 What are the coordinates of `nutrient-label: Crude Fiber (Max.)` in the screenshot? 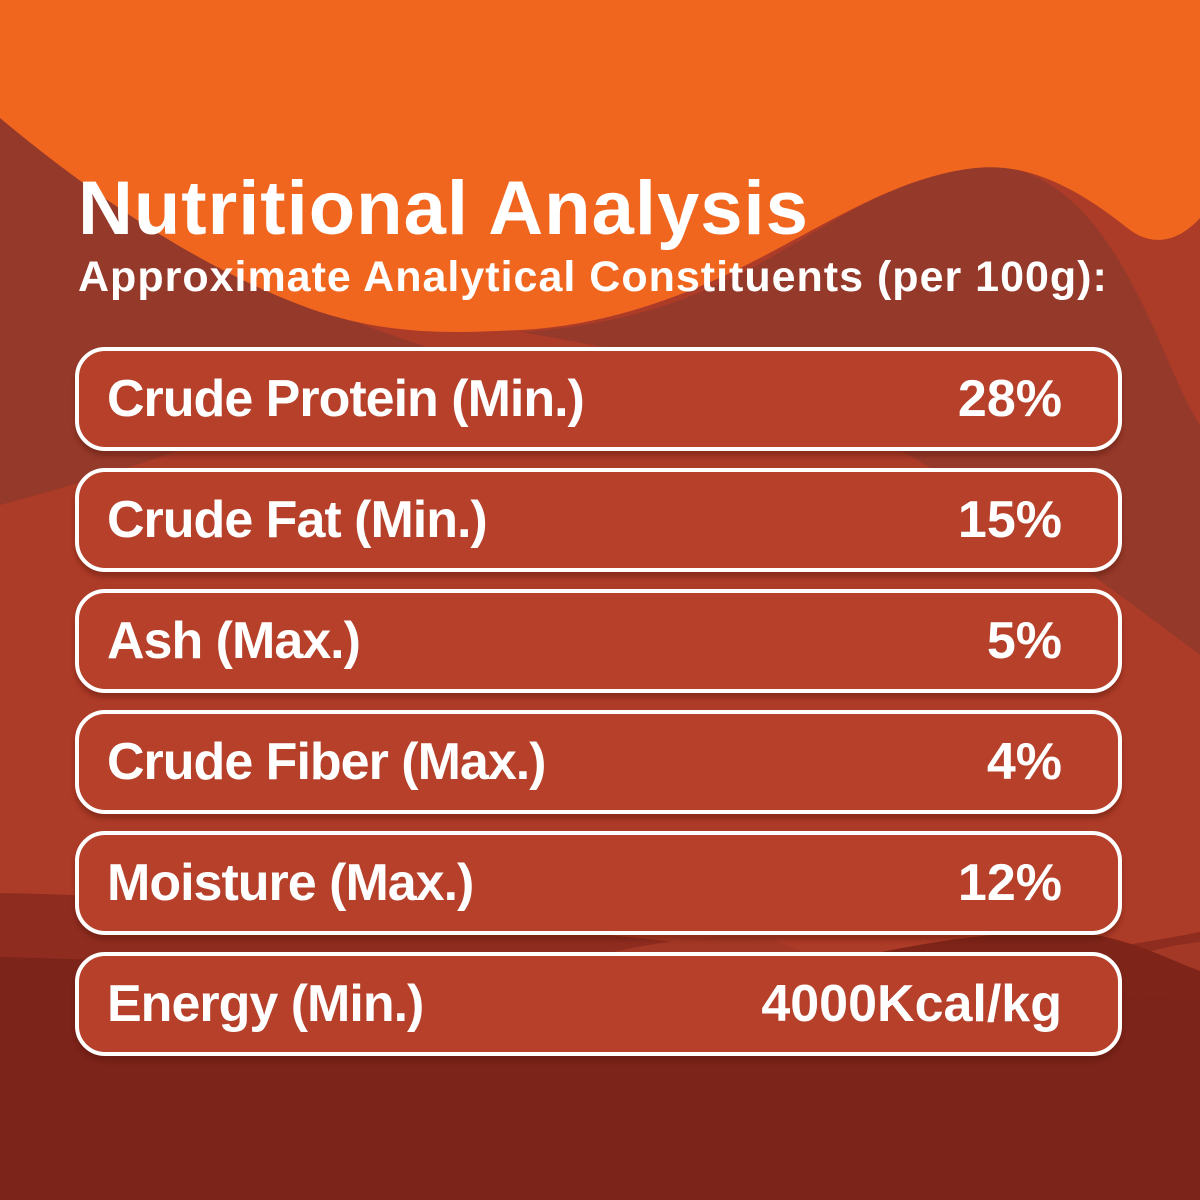 It's located at (326, 762).